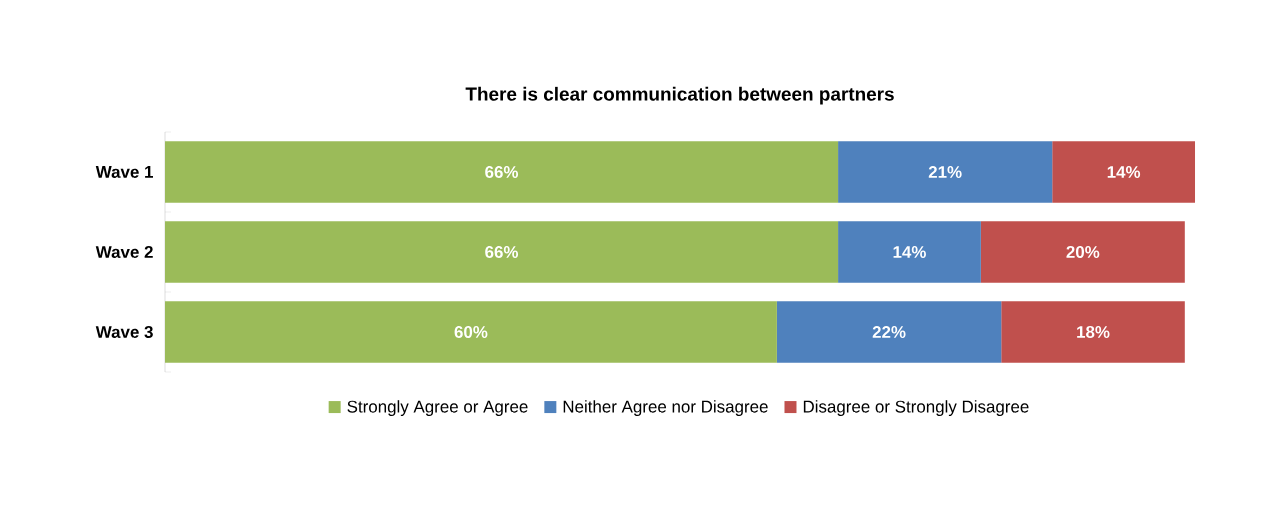  I want to click on data-label: 60%, so click(471, 332).